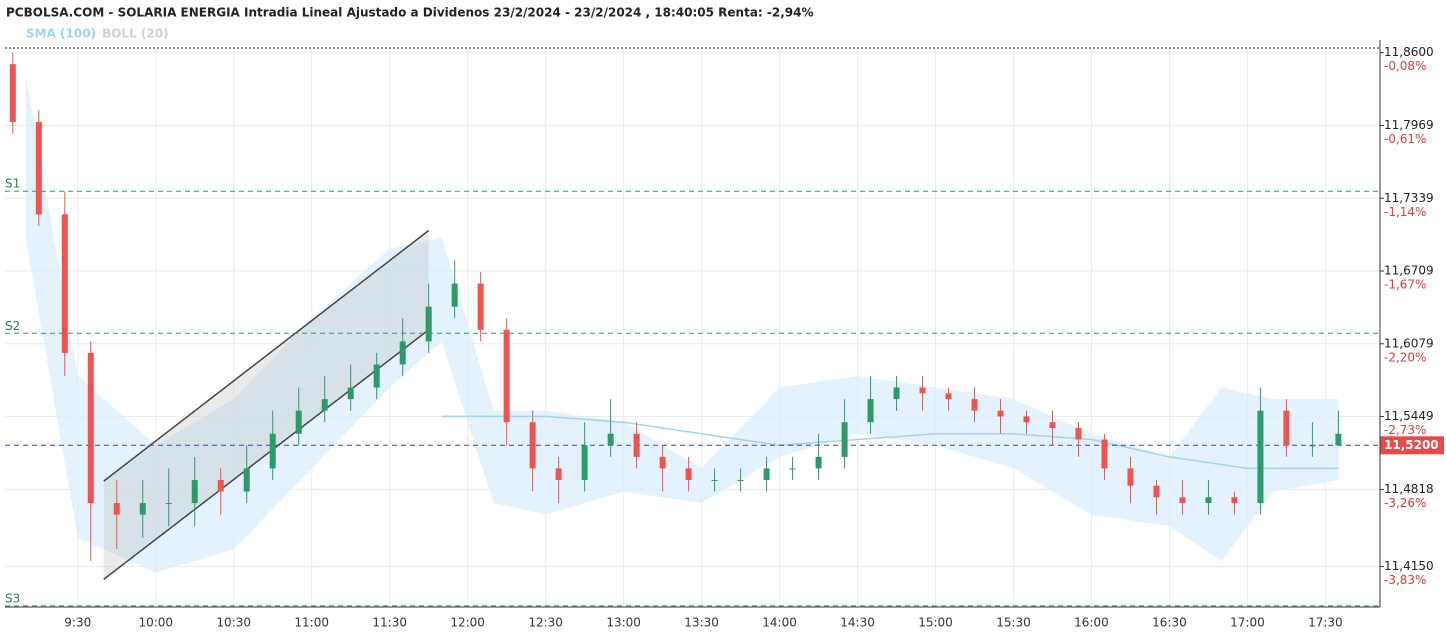  Describe the element at coordinates (1405, 285) in the screenshot. I see `y-tick-pct: -1,67%` at that location.